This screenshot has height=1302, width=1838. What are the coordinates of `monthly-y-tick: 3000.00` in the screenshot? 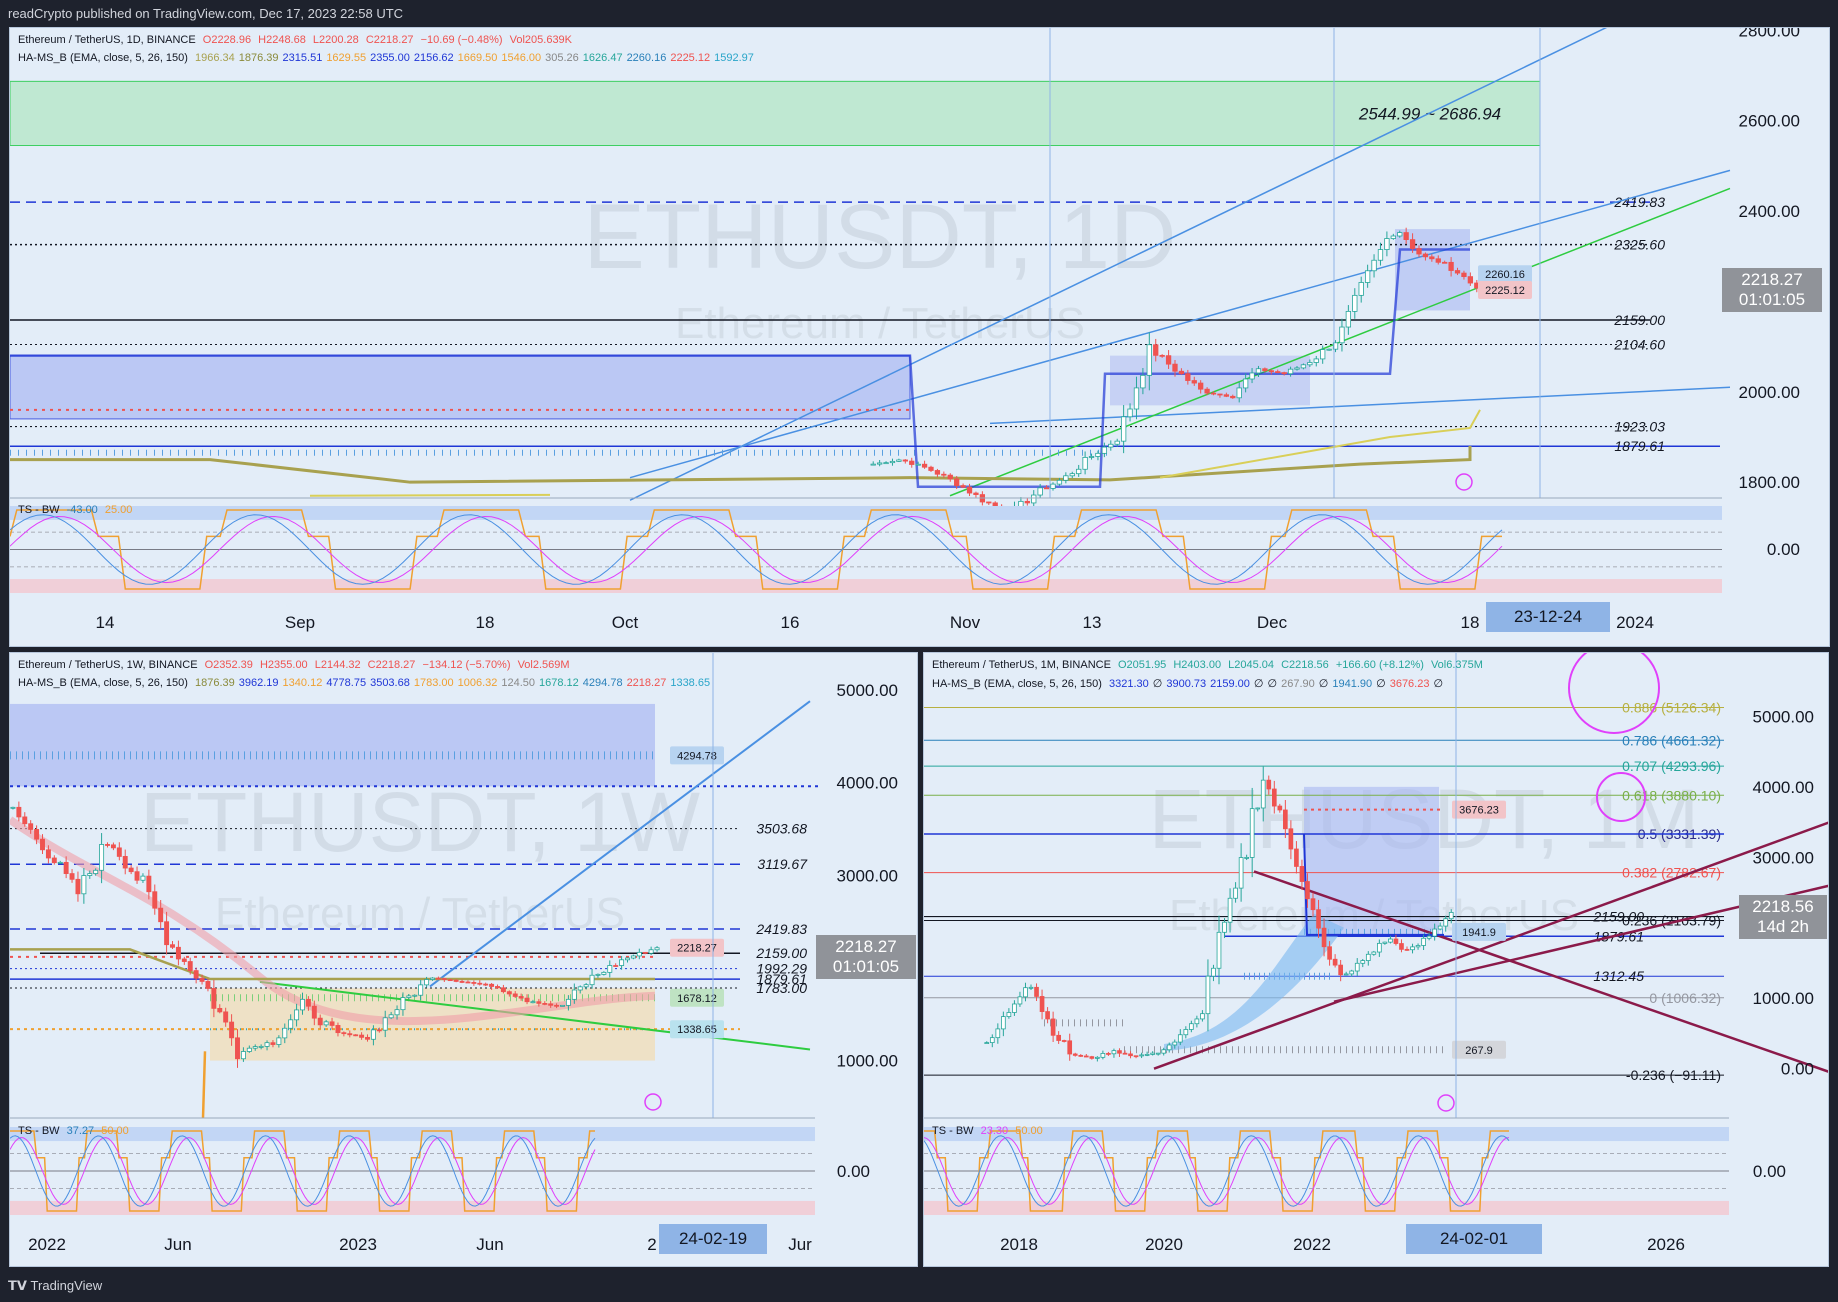 It's located at (1783, 857).